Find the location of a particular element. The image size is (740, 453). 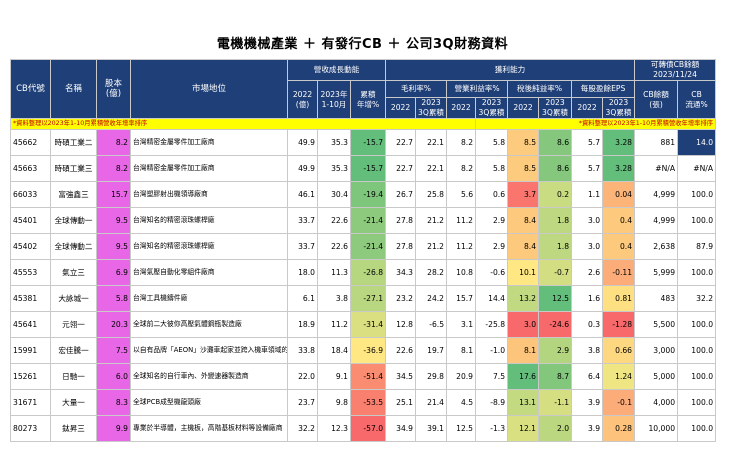

name-cell: 日馳一 is located at coordinates (73, 376).